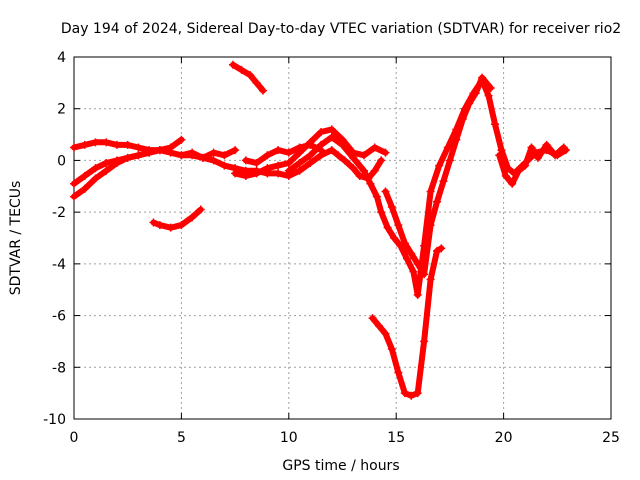 The image size is (640, 480). Describe the element at coordinates (74, 438) in the screenshot. I see `x-tick-label: 0` at that location.